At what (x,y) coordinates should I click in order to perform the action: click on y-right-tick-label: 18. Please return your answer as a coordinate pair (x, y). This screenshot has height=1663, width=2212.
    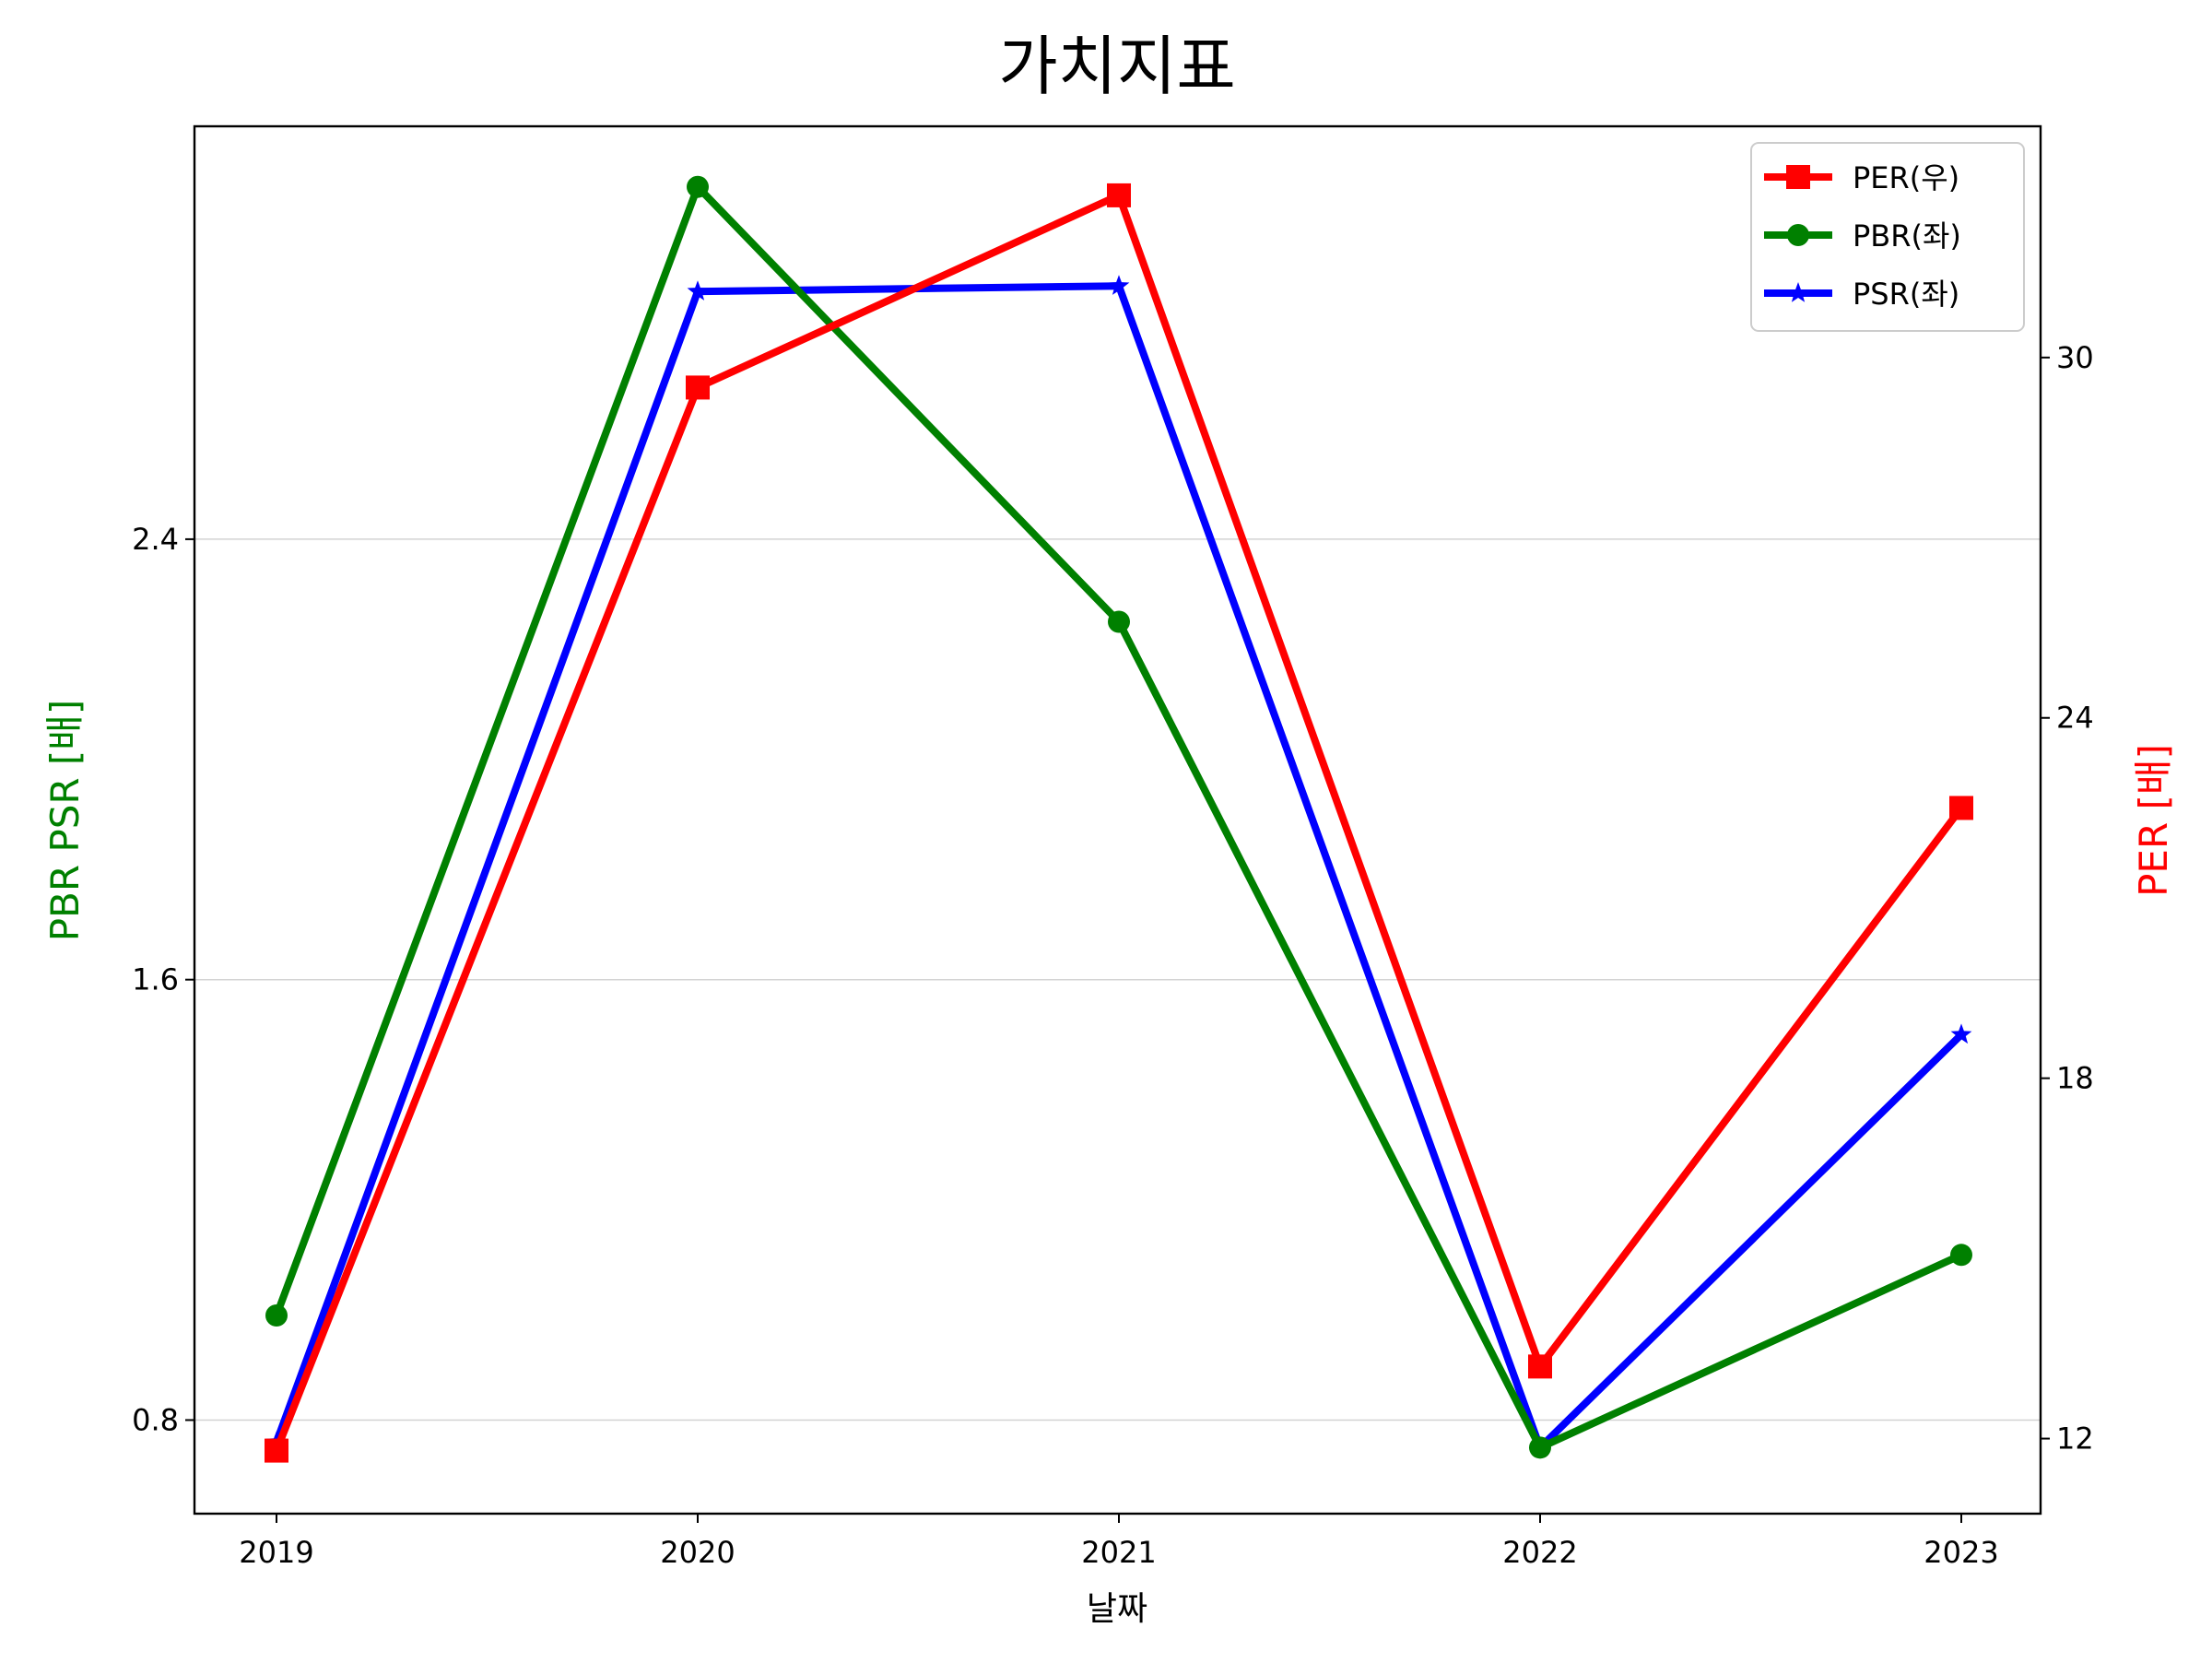
    Looking at the image, I should click on (2075, 1078).